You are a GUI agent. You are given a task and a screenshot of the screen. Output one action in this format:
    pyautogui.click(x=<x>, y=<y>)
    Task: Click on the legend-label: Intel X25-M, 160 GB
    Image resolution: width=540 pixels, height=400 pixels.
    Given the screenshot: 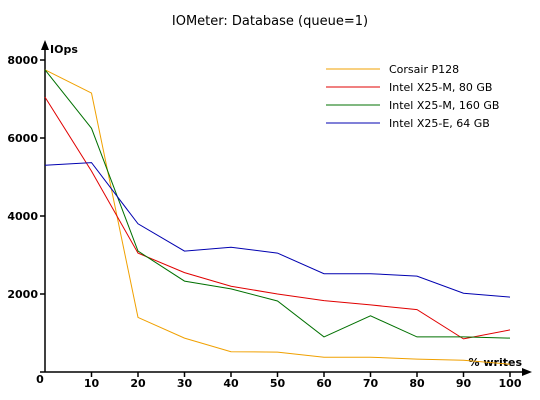 What is the action you would take?
    pyautogui.click(x=444, y=105)
    